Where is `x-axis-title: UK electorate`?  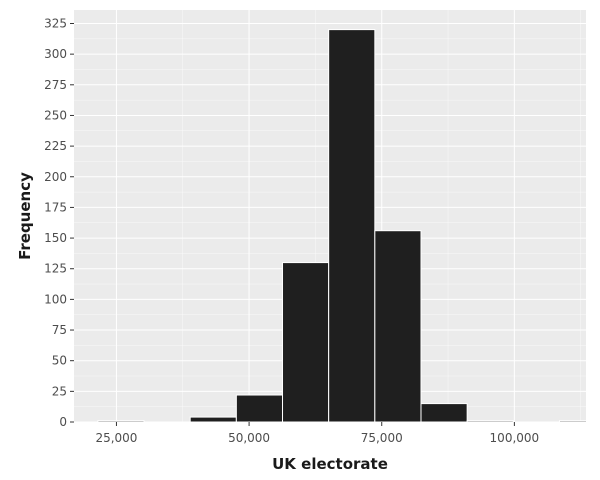
x-axis-title: UK electorate is located at coordinates (330, 464).